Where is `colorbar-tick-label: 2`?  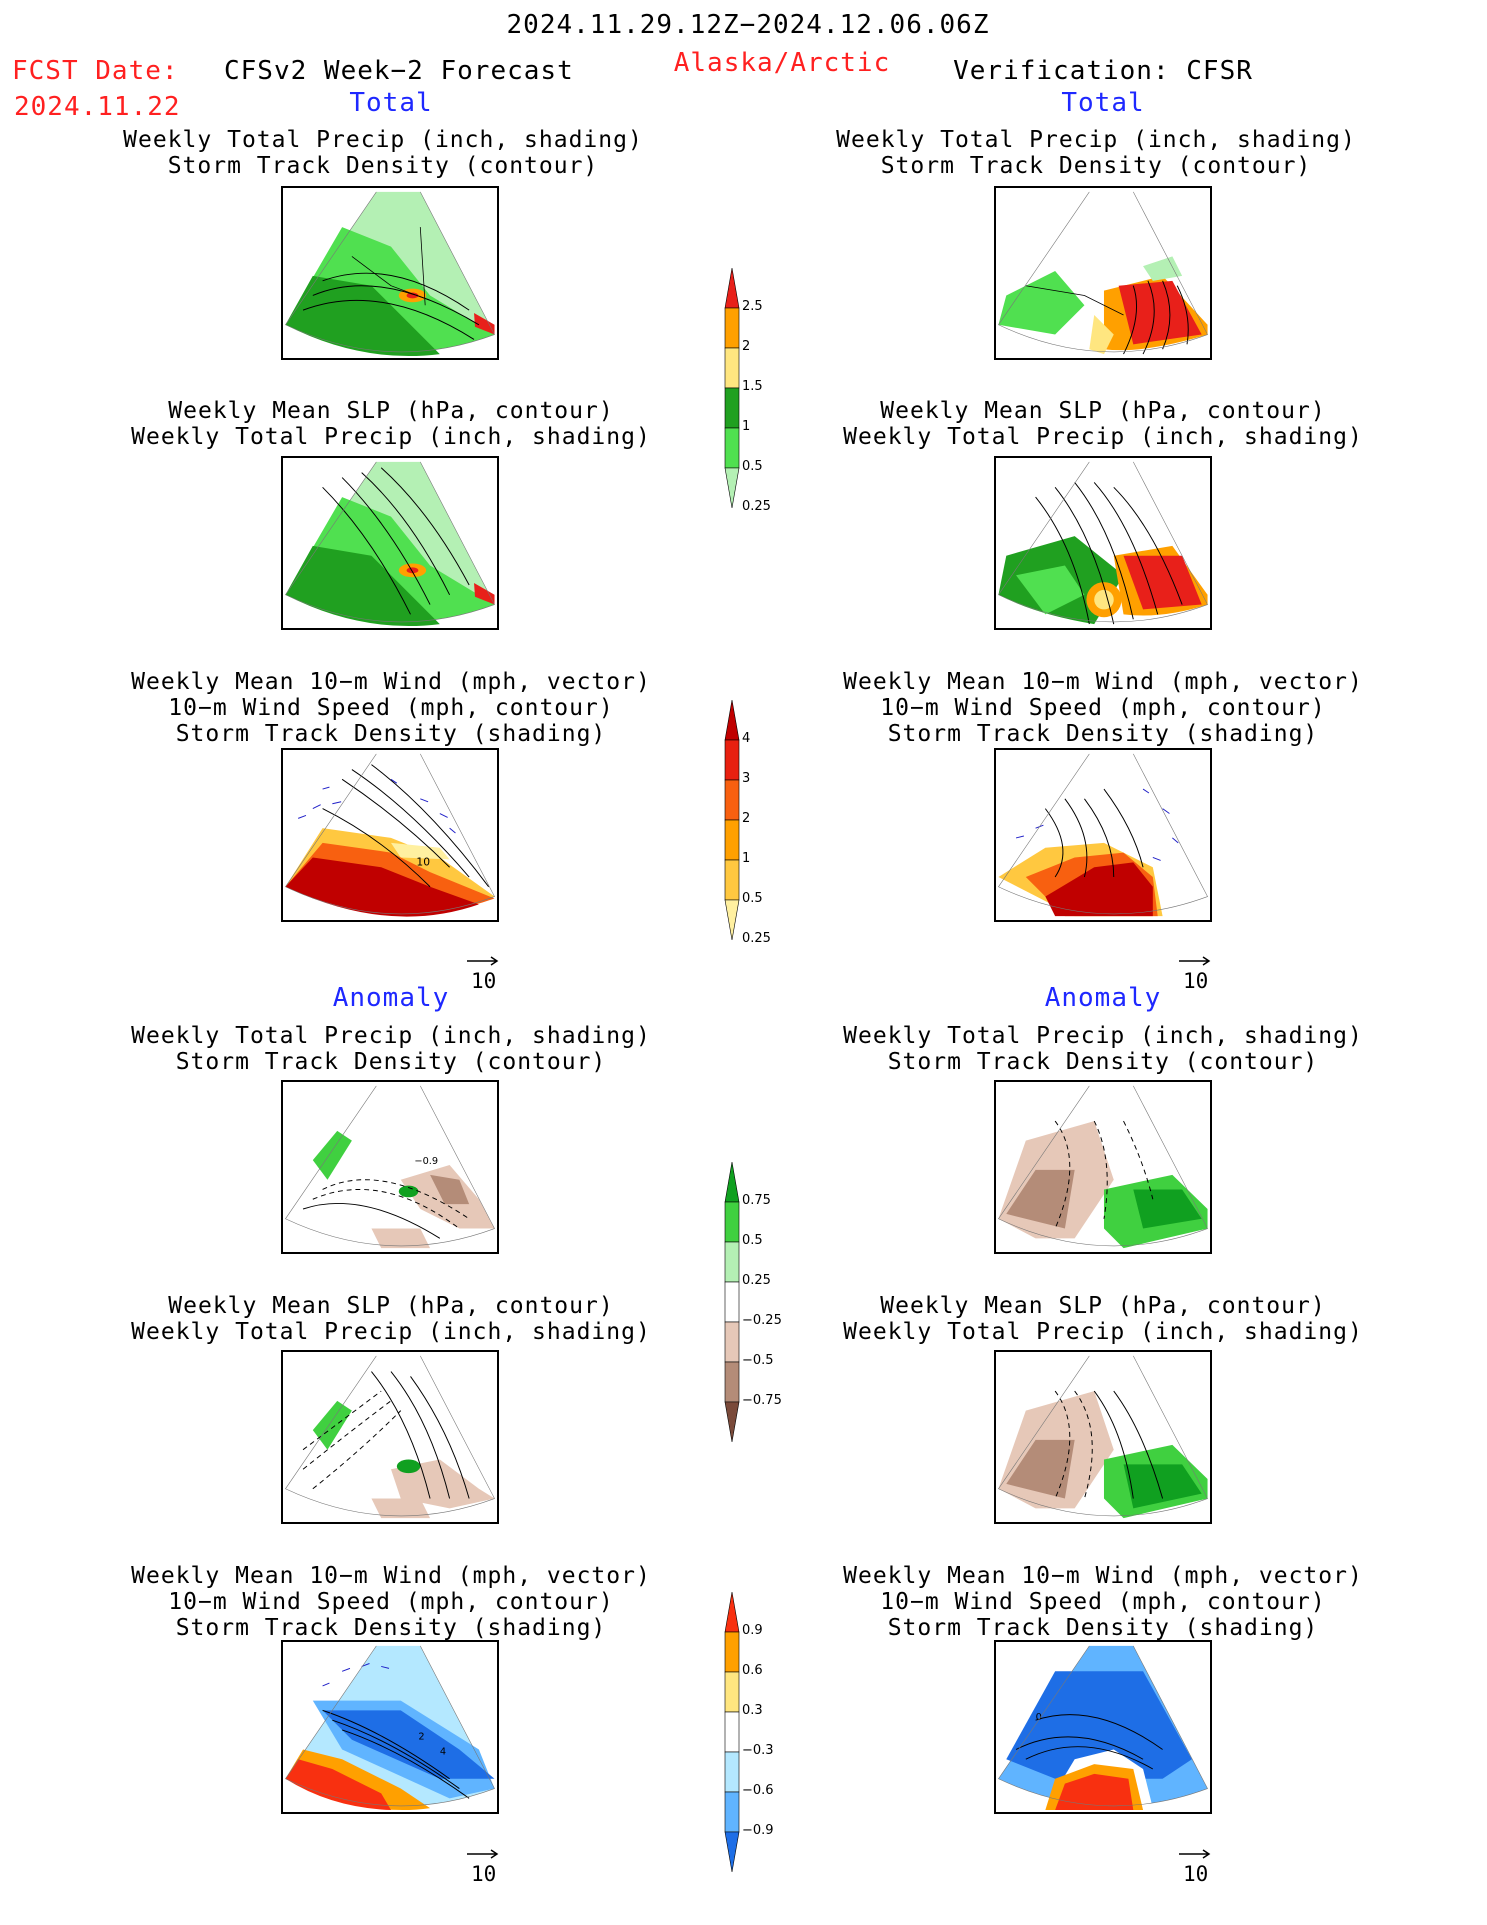
colorbar-tick-label: 2 is located at coordinates (746, 346).